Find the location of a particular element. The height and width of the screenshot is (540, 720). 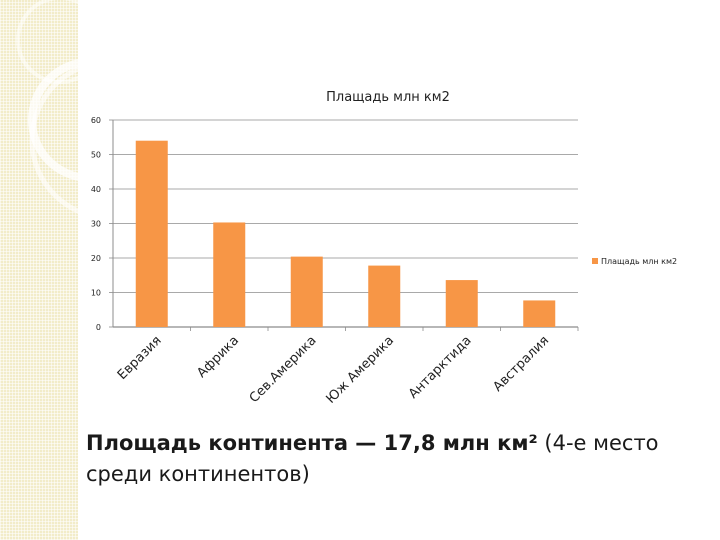

decorative-side-strip is located at coordinates (39, 270).